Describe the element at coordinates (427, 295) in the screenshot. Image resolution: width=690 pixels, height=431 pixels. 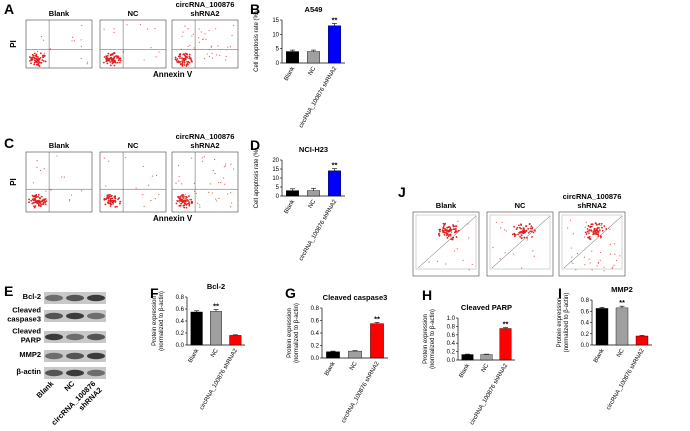
I see `panel-letter: H` at that location.